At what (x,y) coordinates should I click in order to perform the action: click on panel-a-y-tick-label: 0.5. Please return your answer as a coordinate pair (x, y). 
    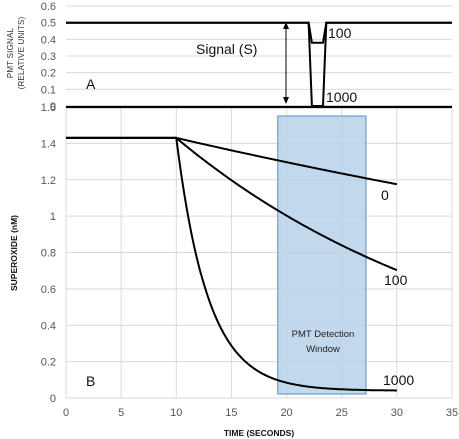
    Looking at the image, I should click on (48, 24).